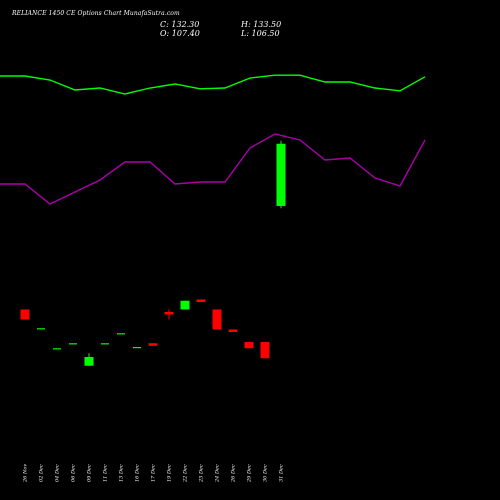  I want to click on x-tick-label: 16 Dec, so click(138, 473).